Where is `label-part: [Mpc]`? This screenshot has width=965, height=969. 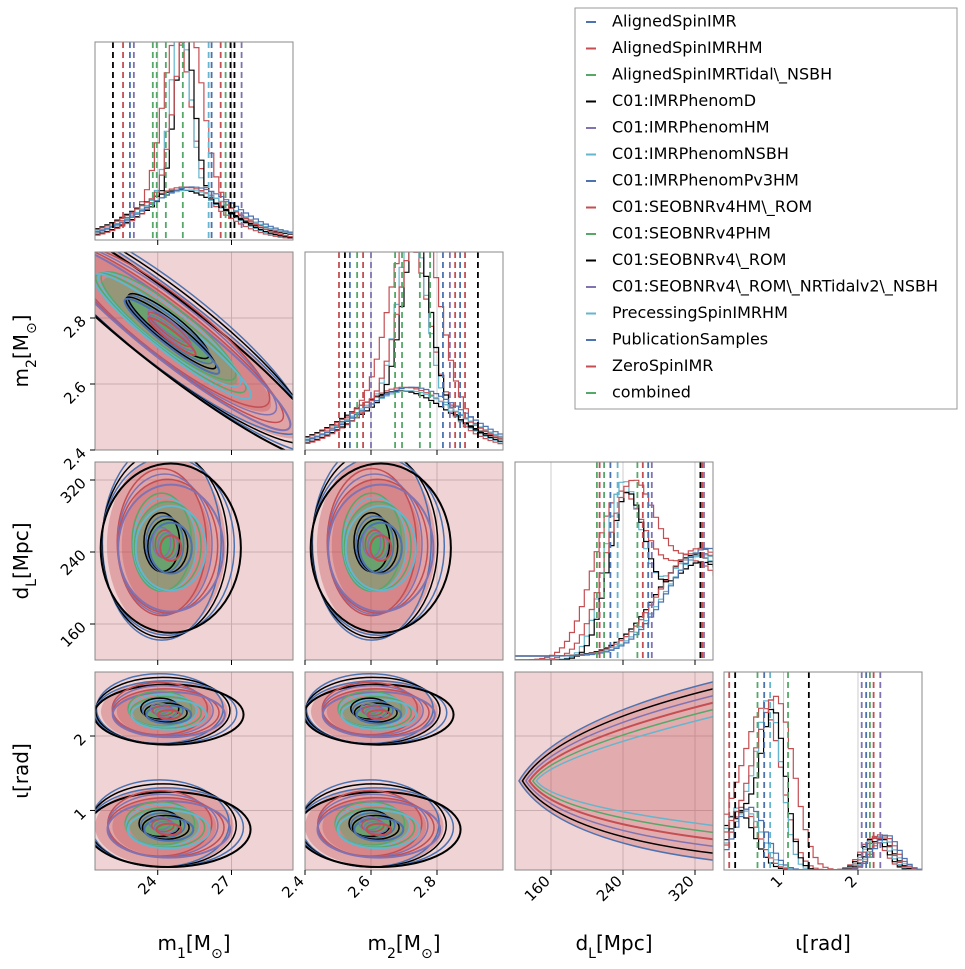 label-part: [Mpc] is located at coordinates (21, 550).